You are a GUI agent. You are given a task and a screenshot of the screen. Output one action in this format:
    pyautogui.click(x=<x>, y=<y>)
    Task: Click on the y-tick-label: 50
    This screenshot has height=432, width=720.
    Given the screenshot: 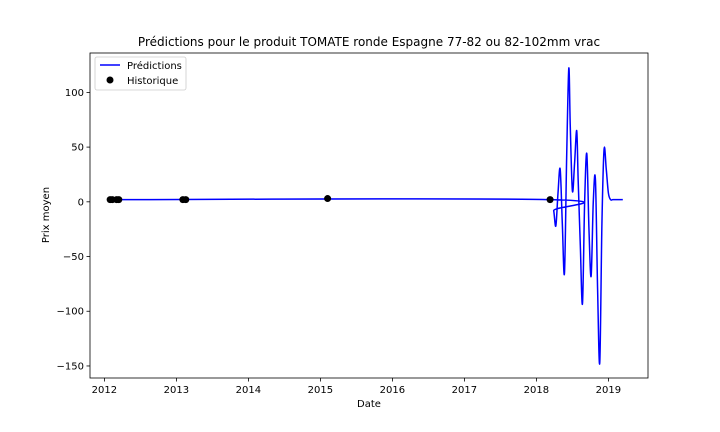 What is the action you would take?
    pyautogui.click(x=77, y=148)
    